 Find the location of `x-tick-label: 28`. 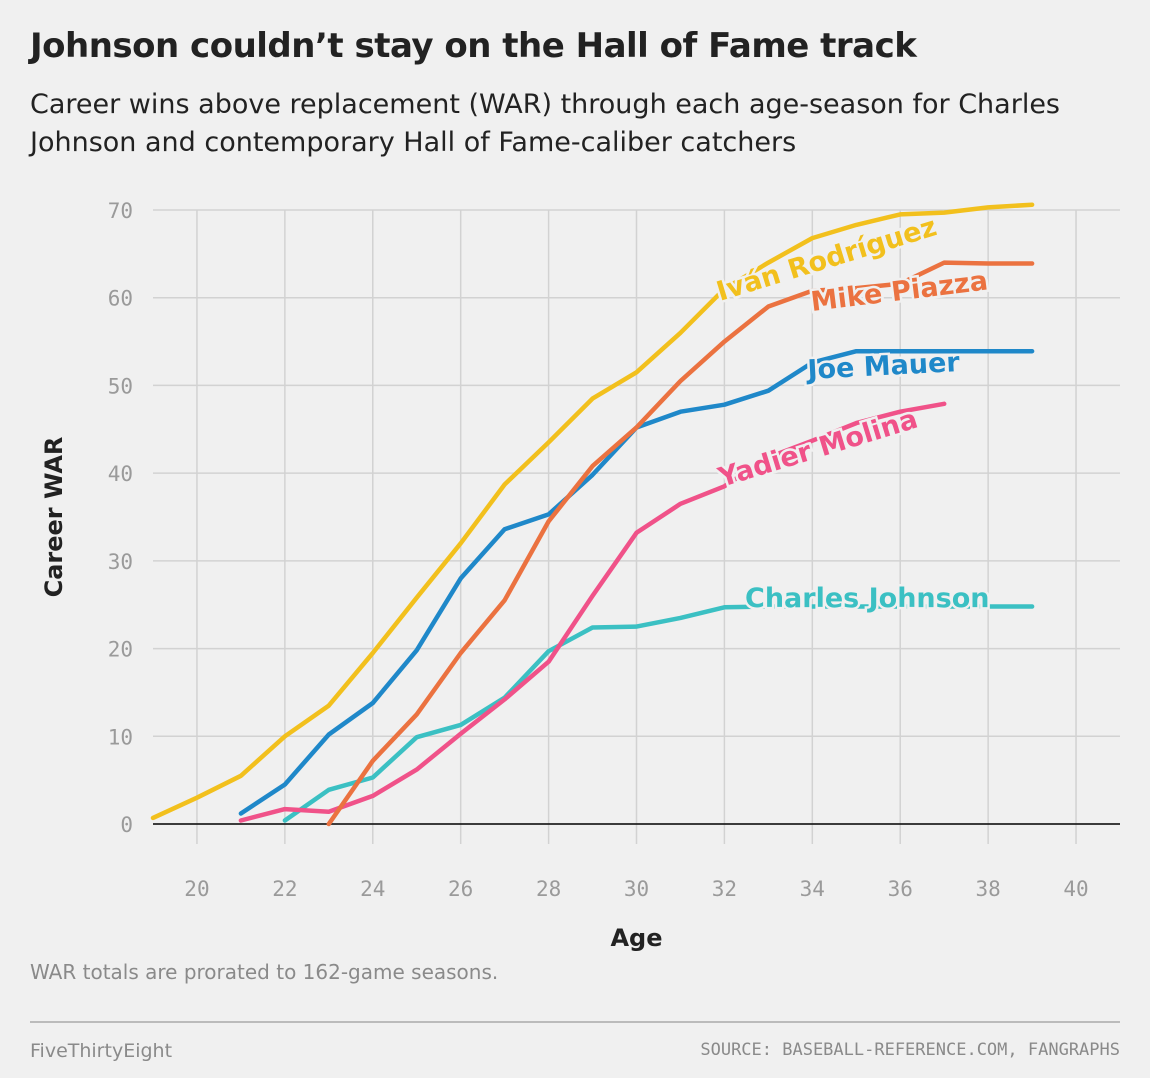

x-tick-label: 28 is located at coordinates (548, 889).